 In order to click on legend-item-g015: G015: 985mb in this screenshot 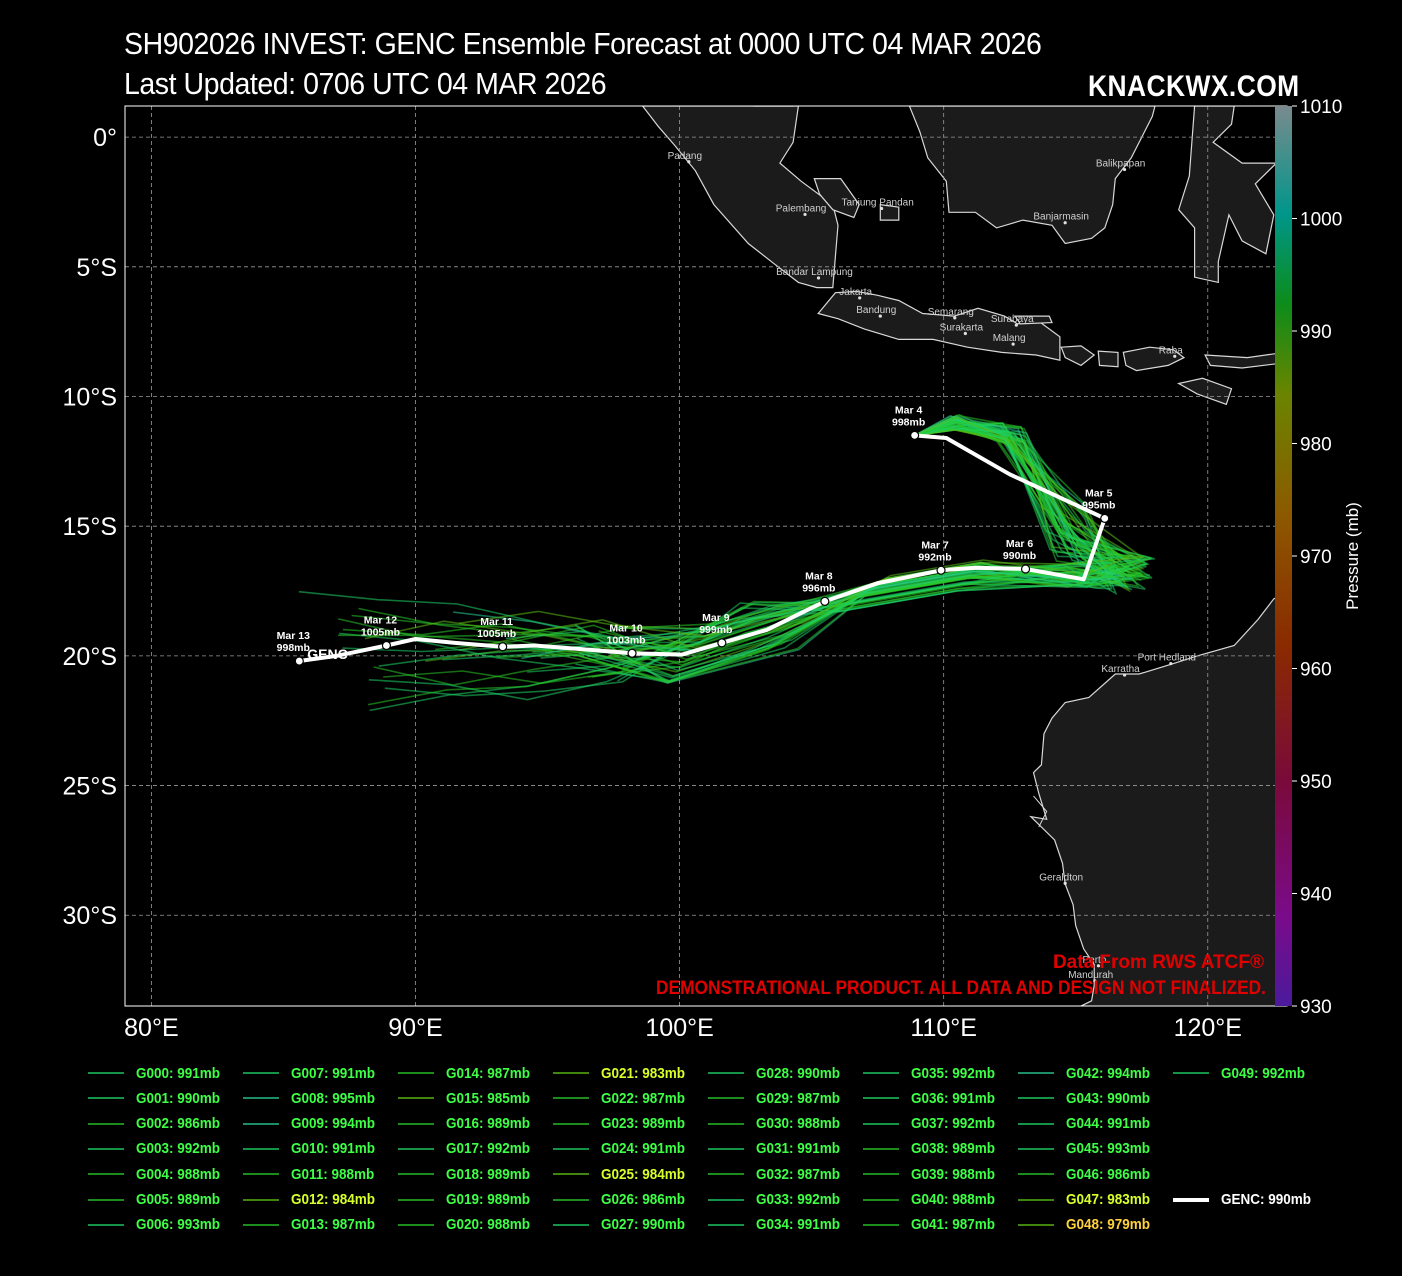, I will do `click(468, 1098)`.